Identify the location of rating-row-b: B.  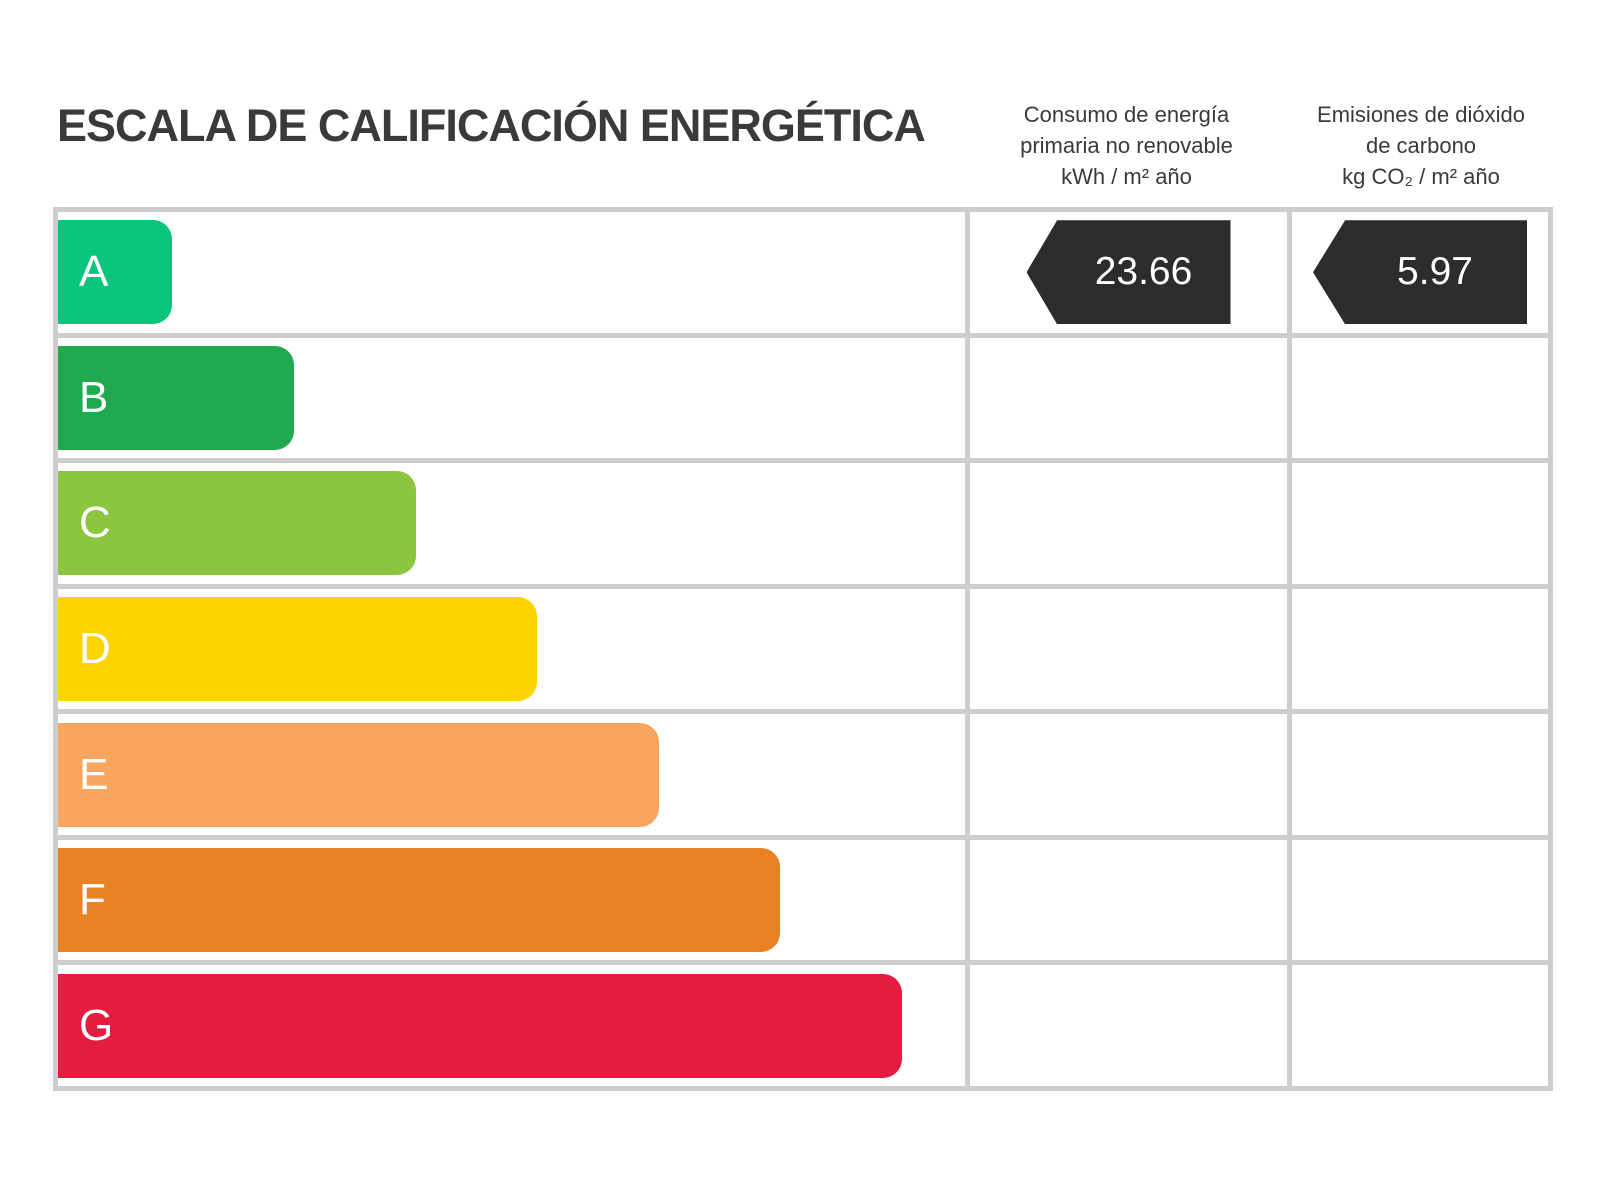
(511, 398).